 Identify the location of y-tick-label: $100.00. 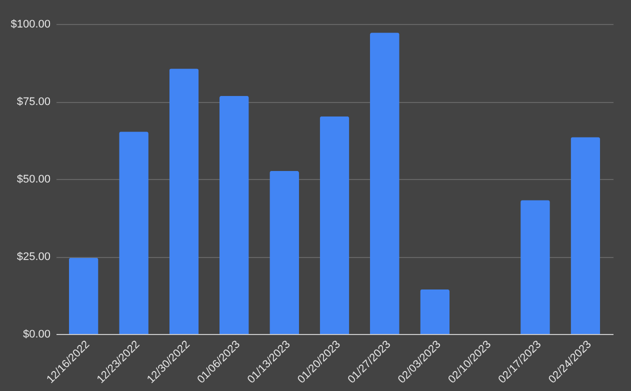
(30, 24).